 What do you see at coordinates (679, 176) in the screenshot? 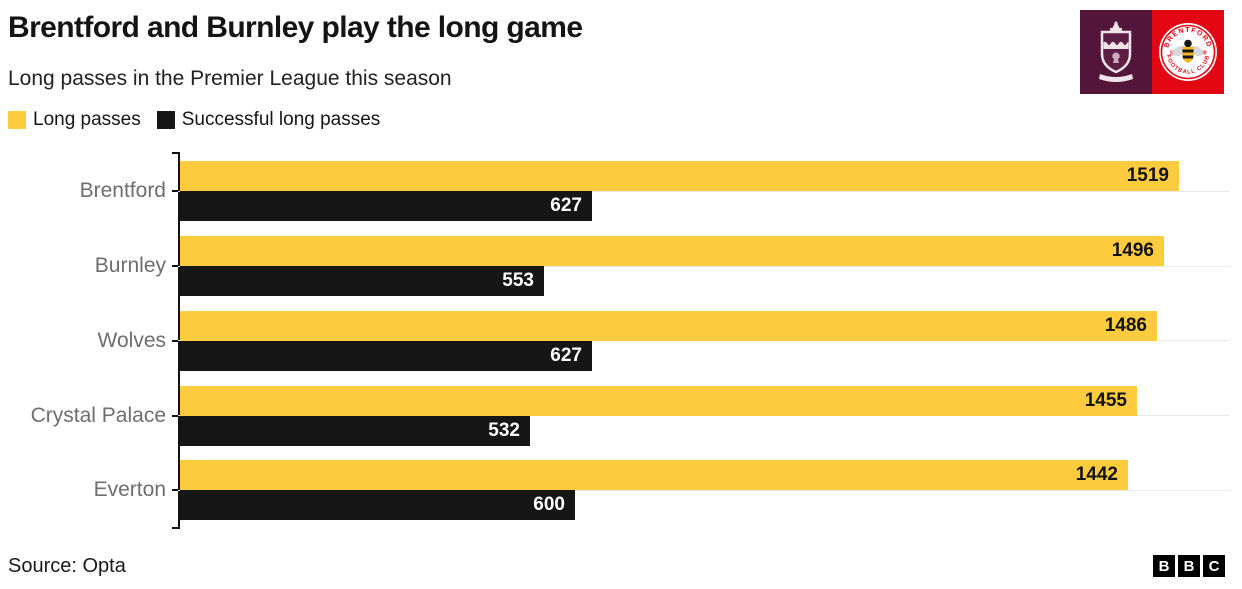
I see `bar-long-passes: 1519` at bounding box center [679, 176].